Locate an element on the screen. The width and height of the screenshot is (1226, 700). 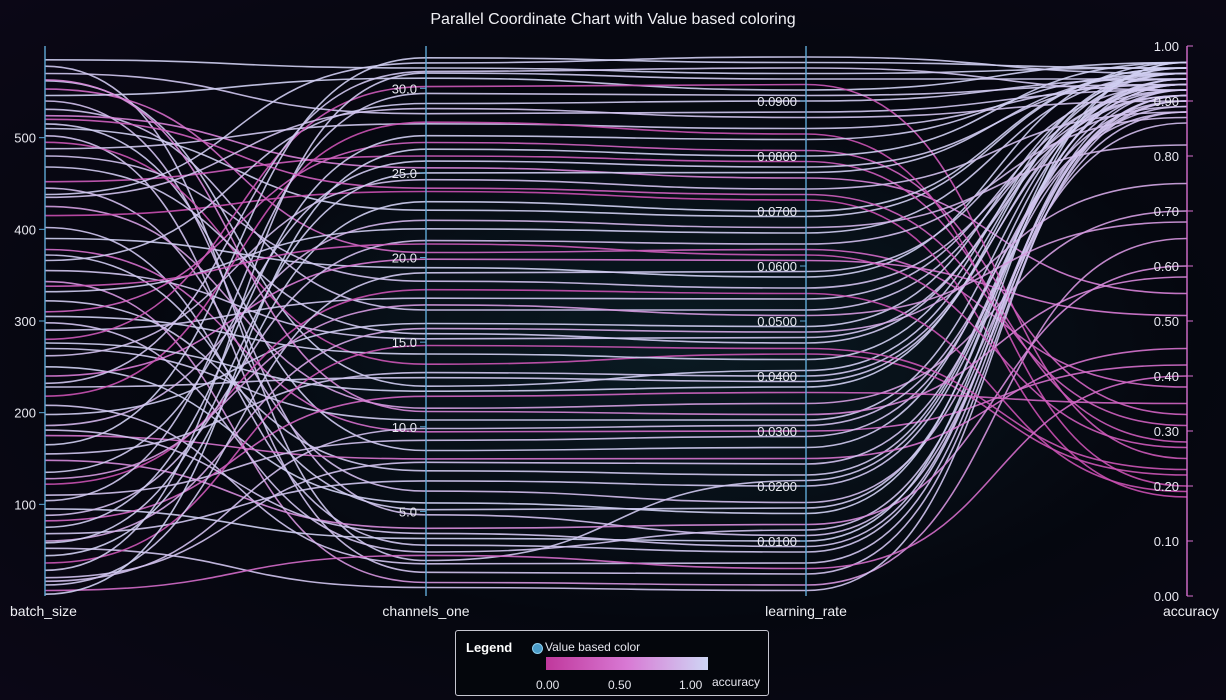
tick-label: 0.00 is located at coordinates (1166, 596).